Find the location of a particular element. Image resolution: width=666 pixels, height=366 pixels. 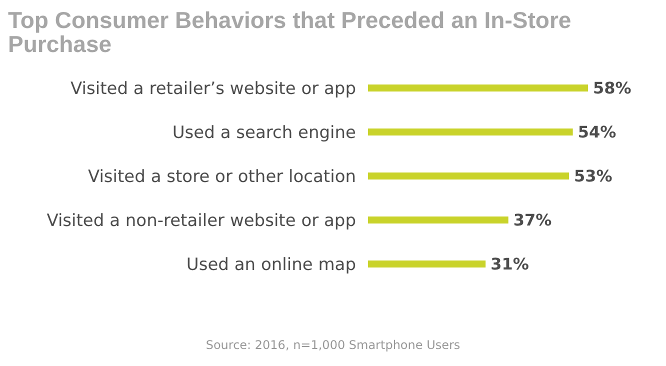

y-tick-label: Visited a retailer’s website or app is located at coordinates (213, 89).